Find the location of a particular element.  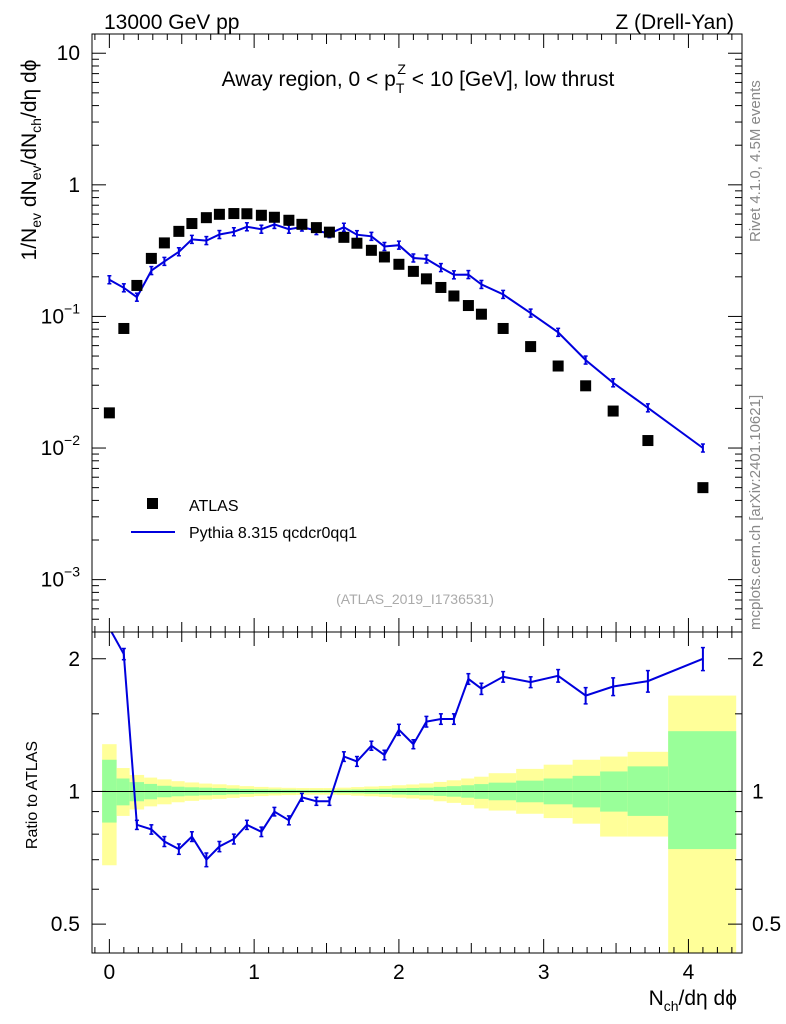

ratio-x-tick-label: 4 is located at coordinates (689, 972).